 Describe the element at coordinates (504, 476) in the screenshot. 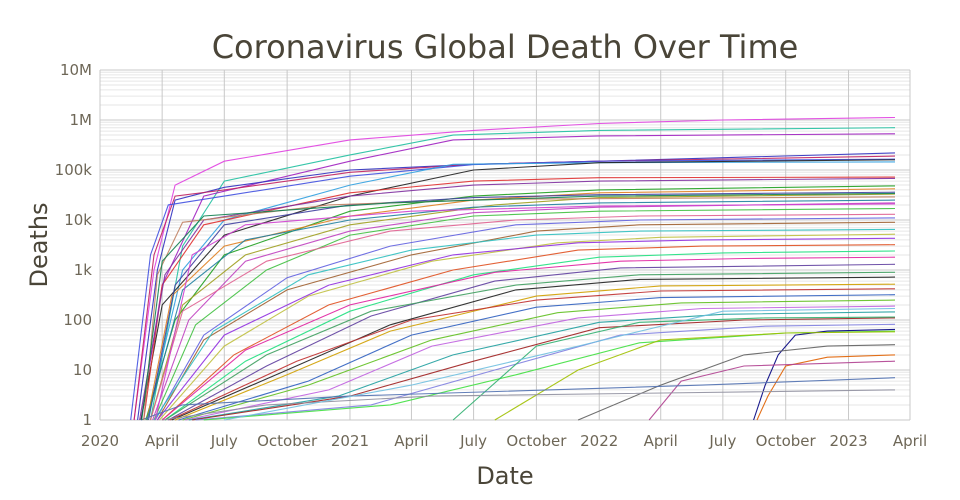

I see `x-axis-title: Date` at that location.